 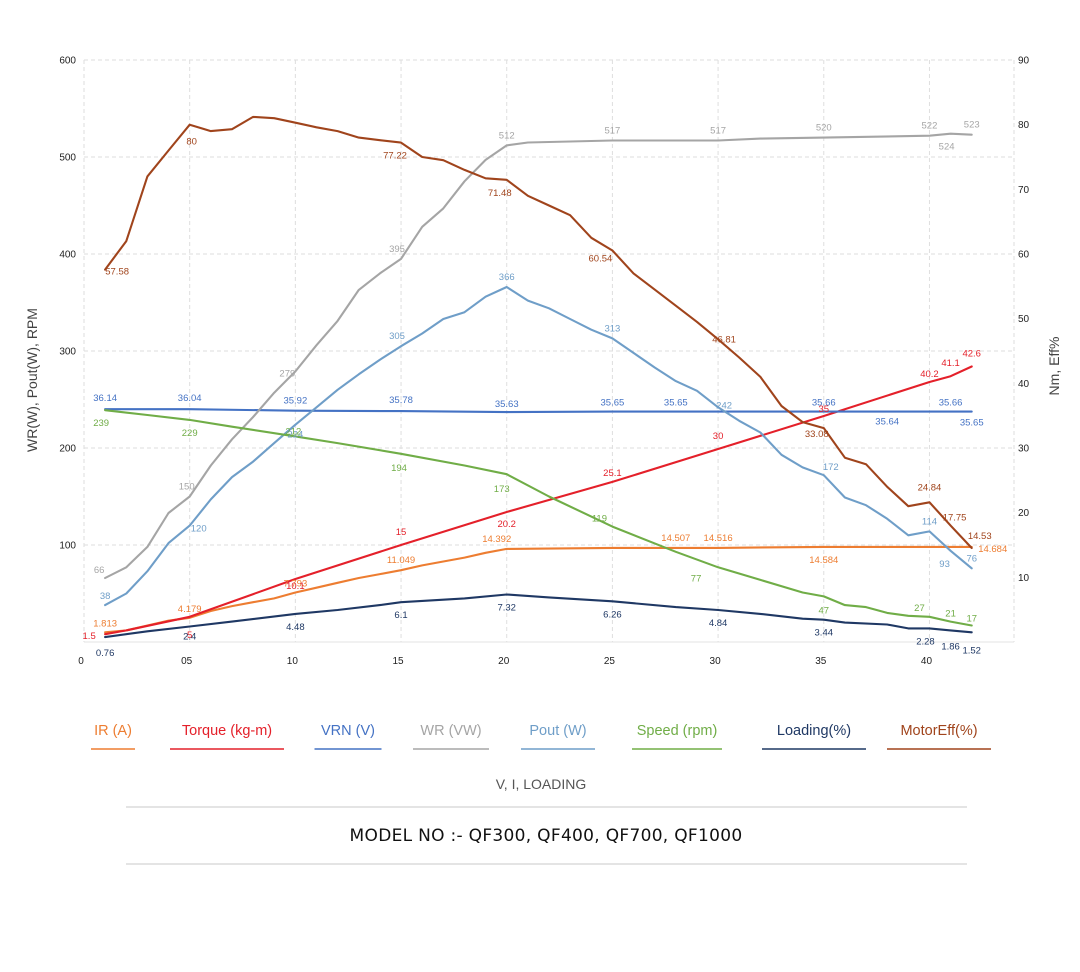 What do you see at coordinates (187, 487) in the screenshot?
I see `data-label: 150` at bounding box center [187, 487].